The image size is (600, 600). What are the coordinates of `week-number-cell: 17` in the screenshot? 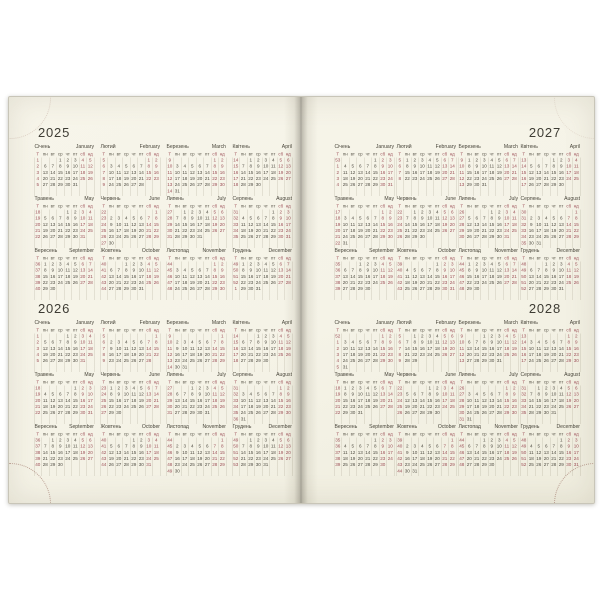 It's located at (236, 179).